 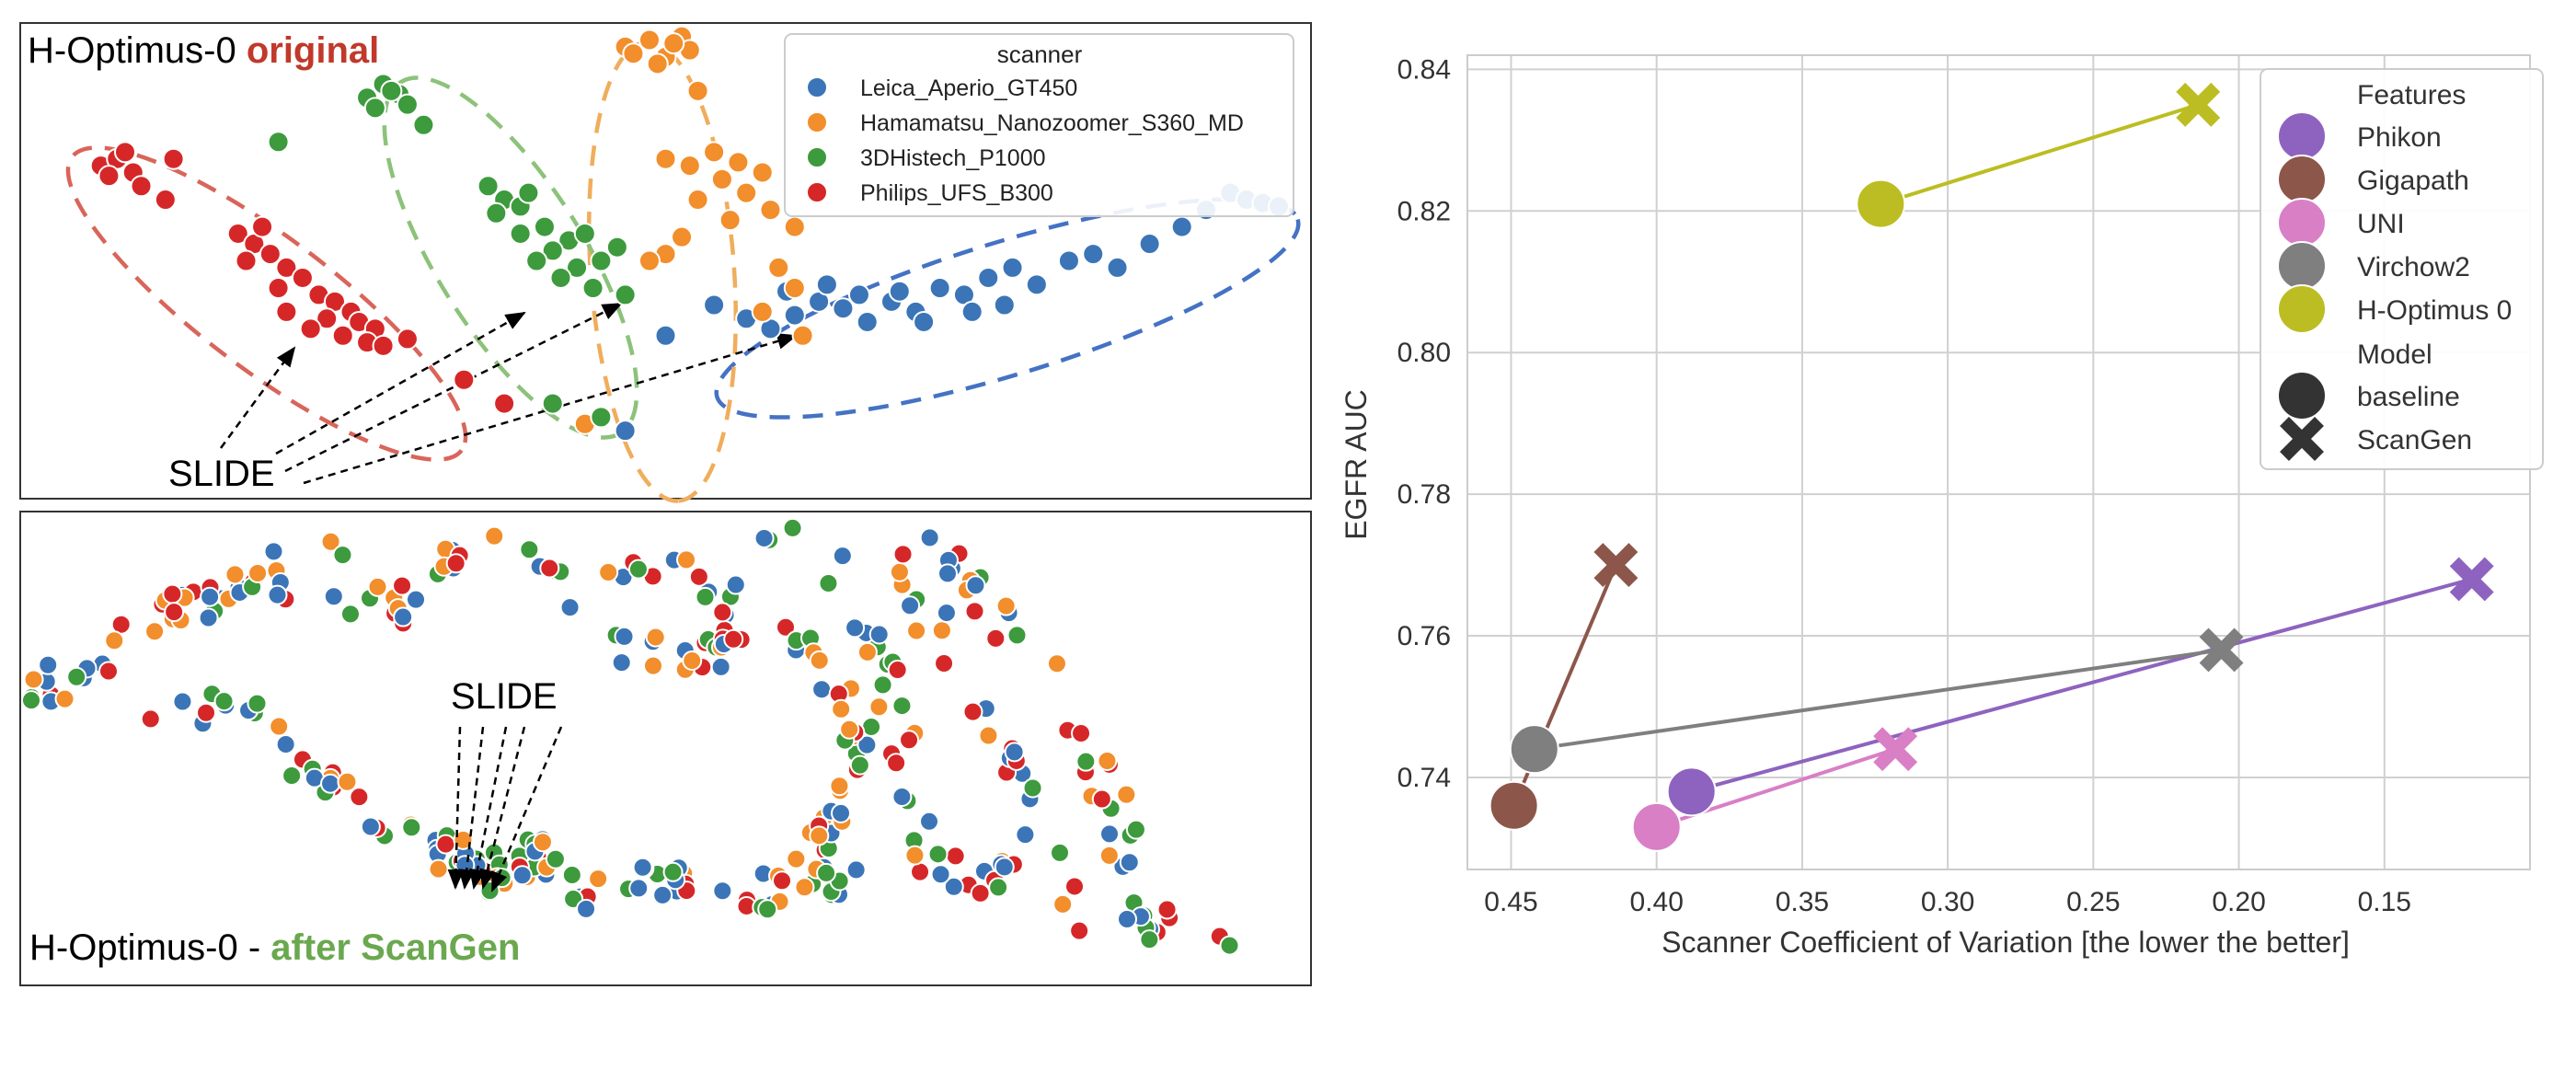 I want to click on y-tick-label: 0.80, so click(x=1424, y=353).